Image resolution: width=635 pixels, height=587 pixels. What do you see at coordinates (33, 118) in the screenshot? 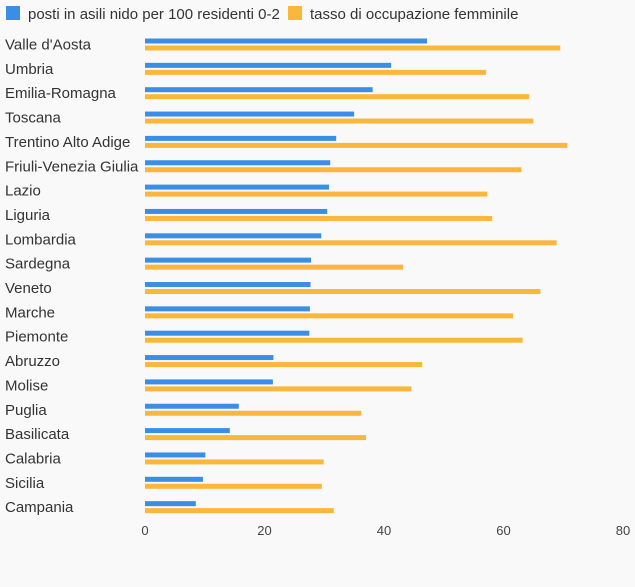
I see `category-label: Toscana` at bounding box center [33, 118].